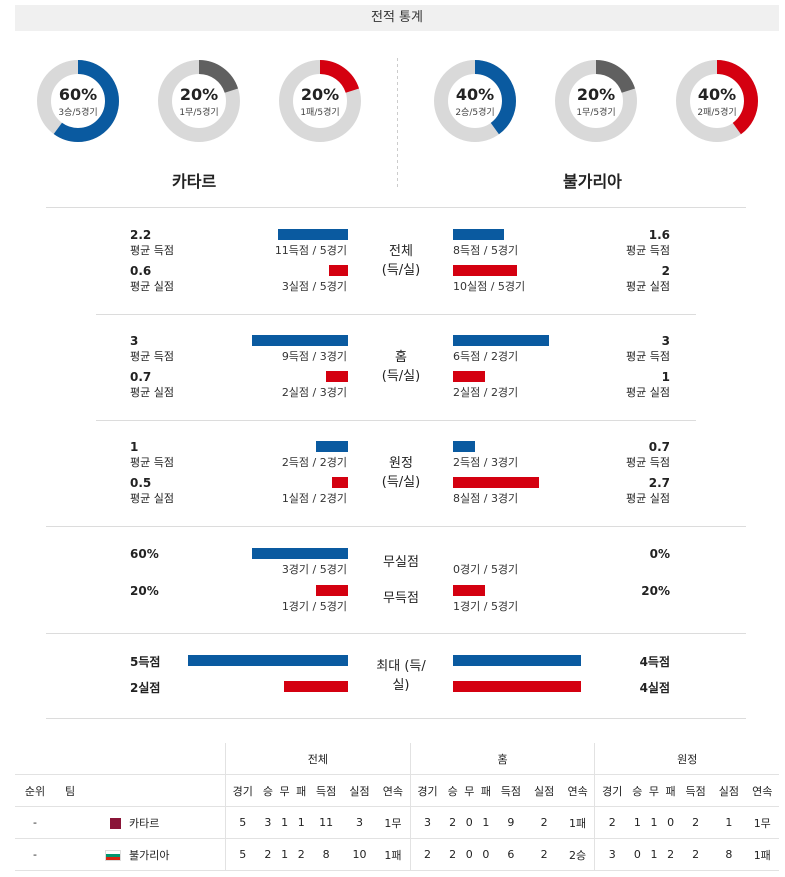 The image size is (785, 877). I want to click on home-win-donut: 60% 3승/5경기, so click(78, 101).